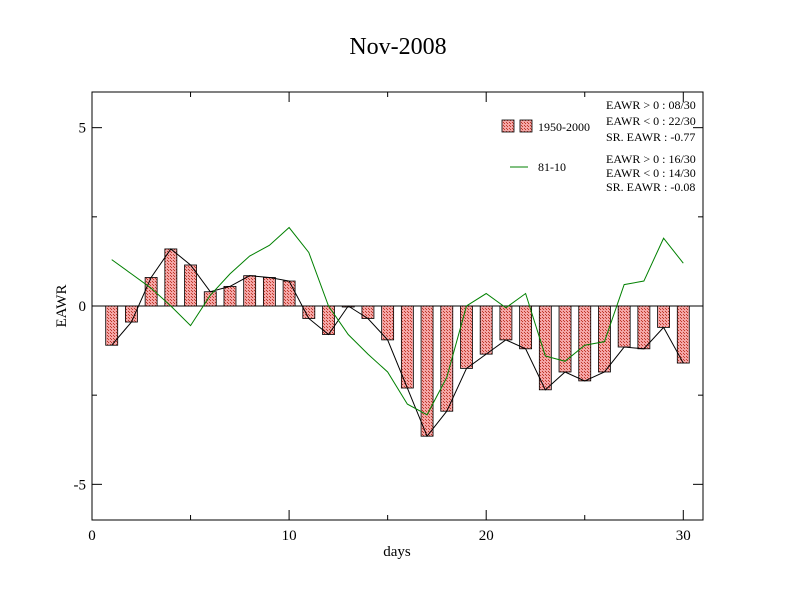 This screenshot has width=792, height=612. Describe the element at coordinates (83, 307) in the screenshot. I see `y-tick-label: 0` at that location.